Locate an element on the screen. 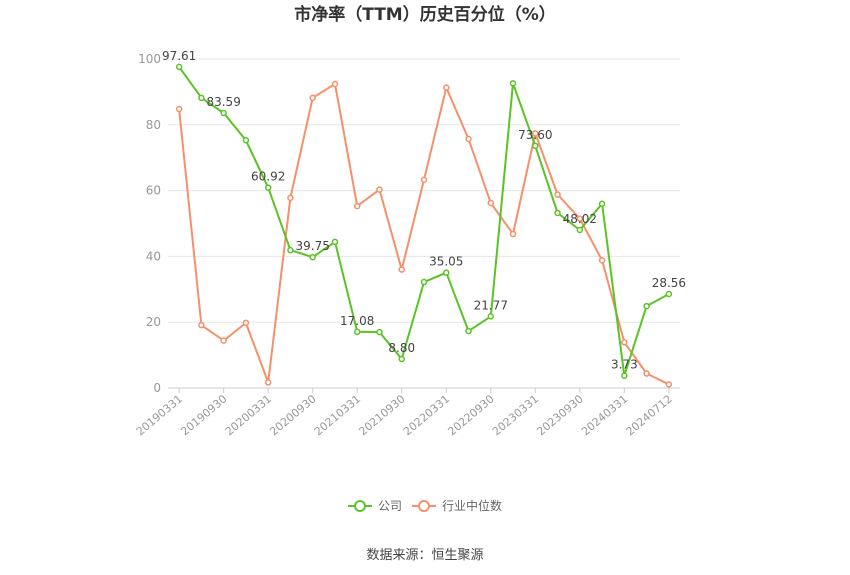 The height and width of the screenshot is (575, 850). x-tick-label: 20210930 is located at coordinates (381, 415).